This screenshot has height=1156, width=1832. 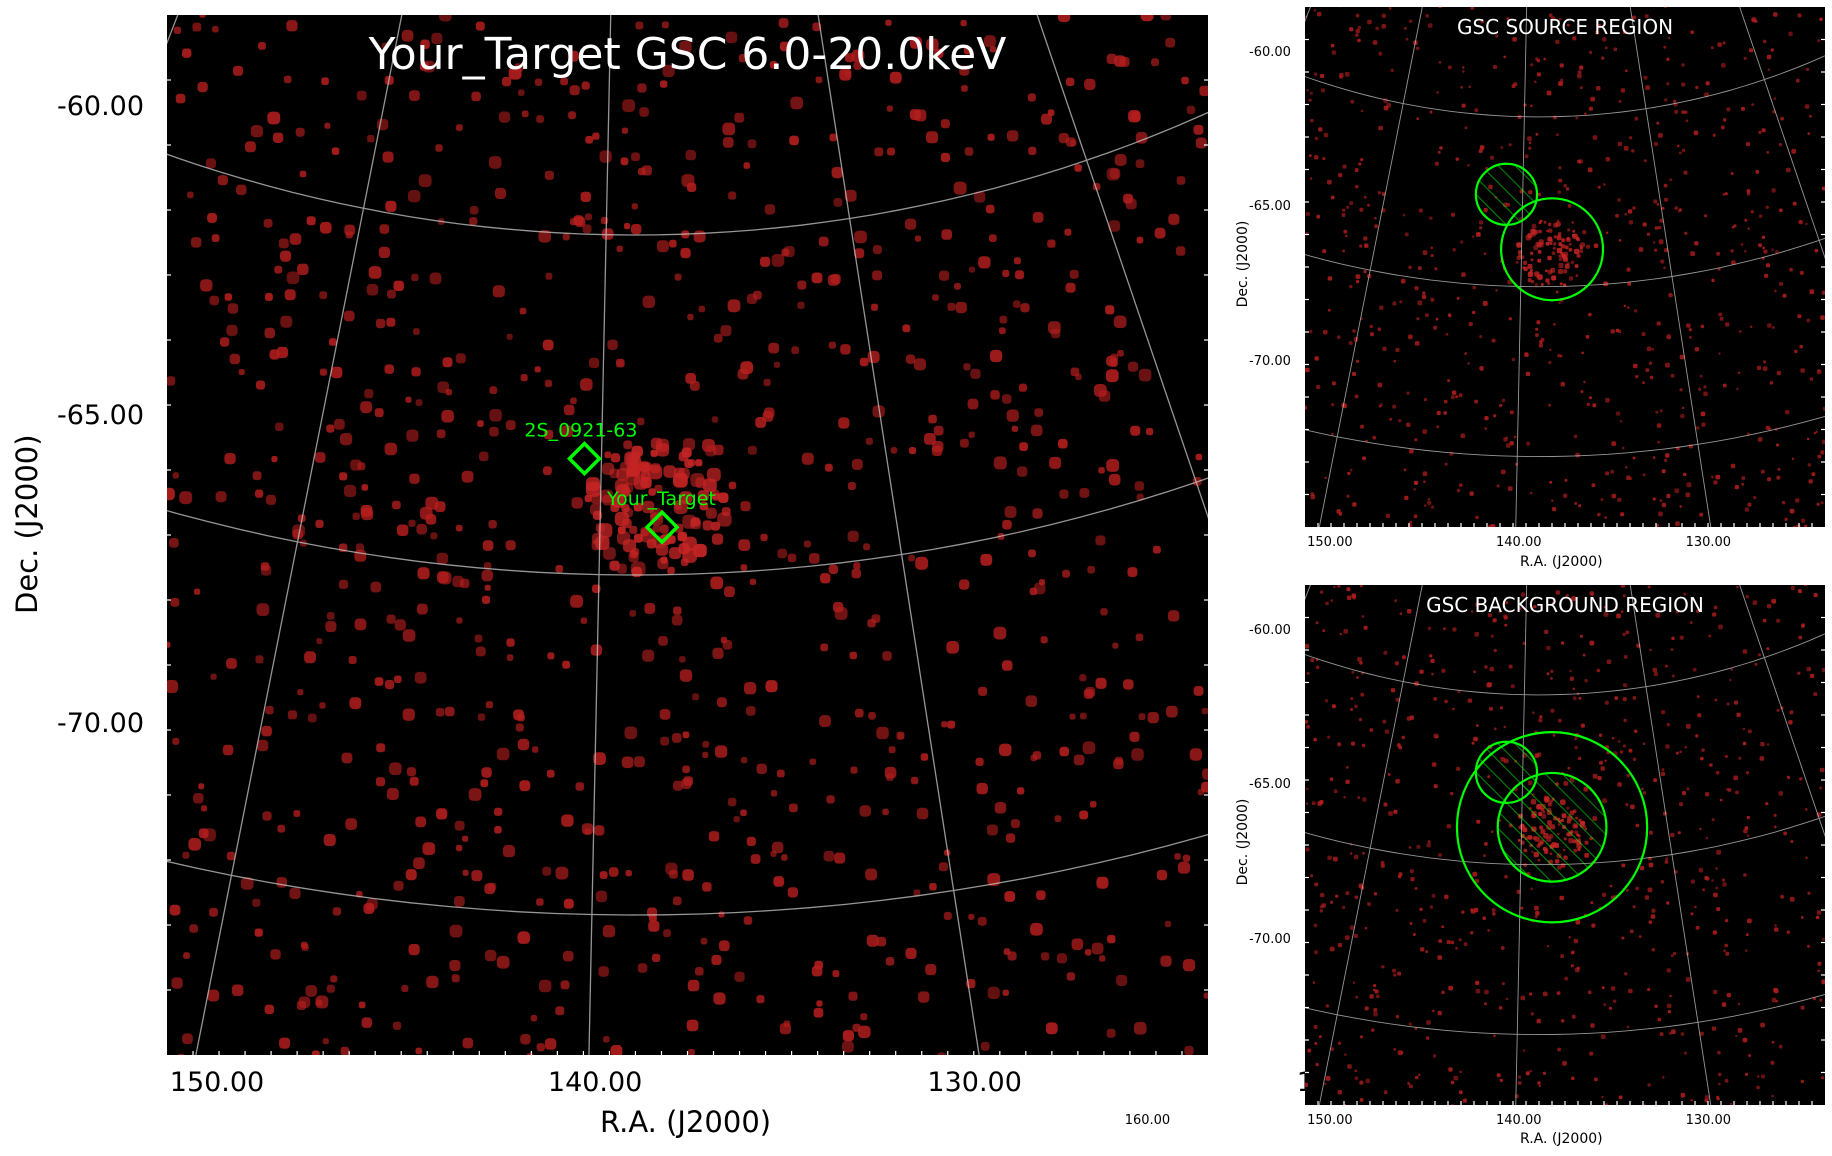 What do you see at coordinates (1782, 133) in the screenshot?
I see `ra-gridline` at bounding box center [1782, 133].